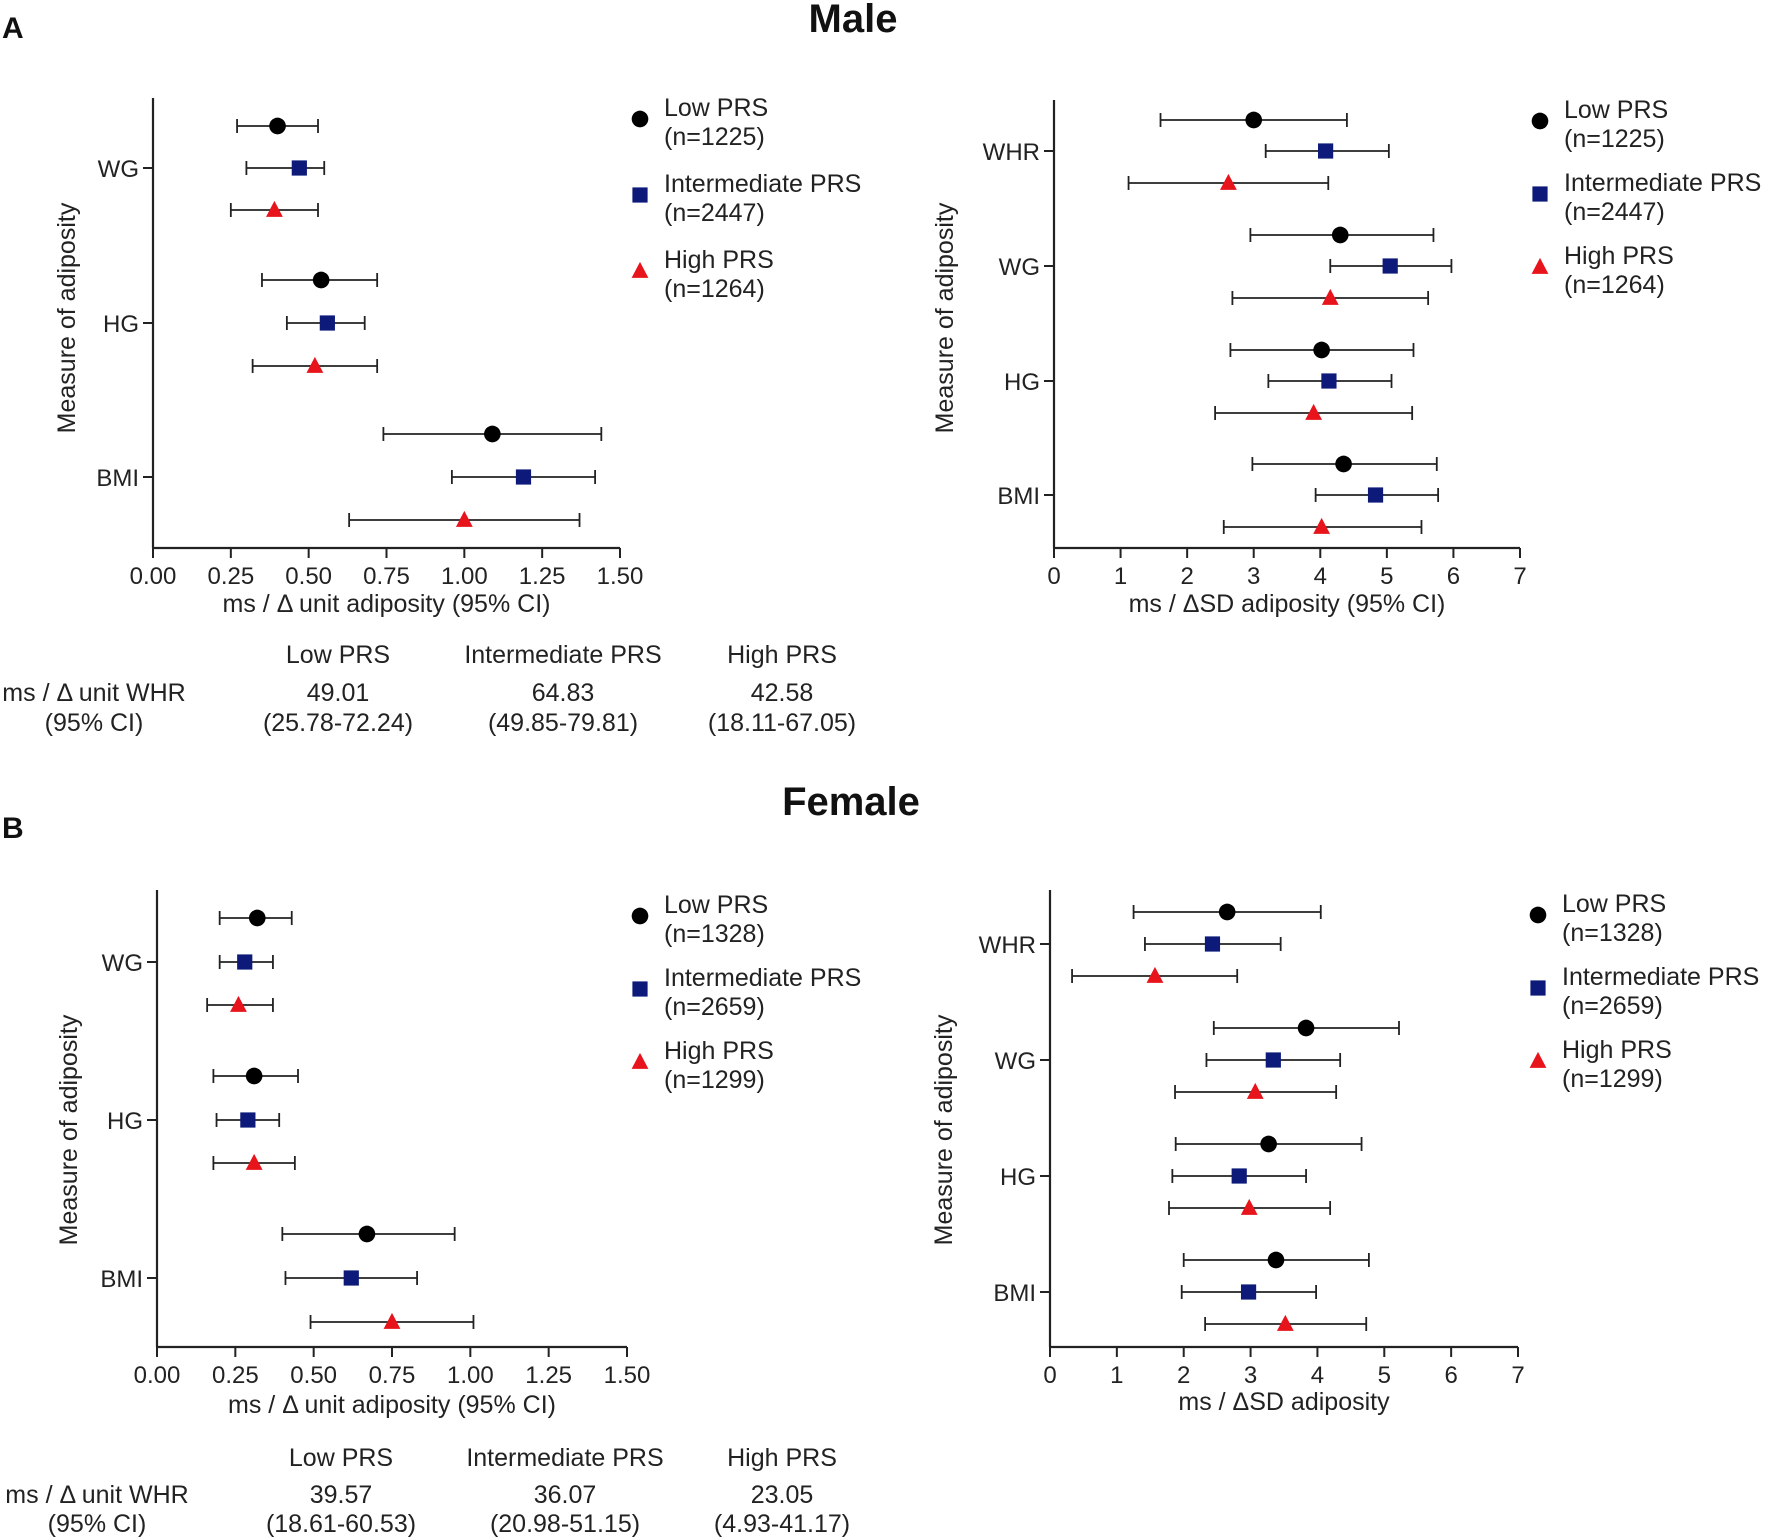  I want to click on table-value: 36.07, so click(565, 1495).